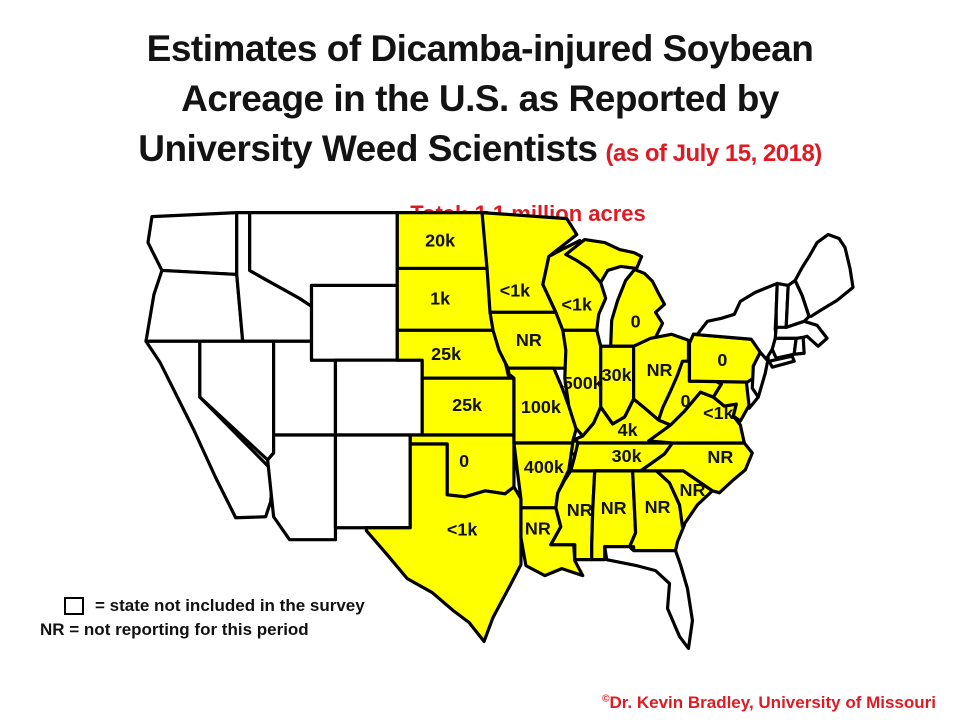  Describe the element at coordinates (649, 598) in the screenshot. I see `state-fl` at that location.